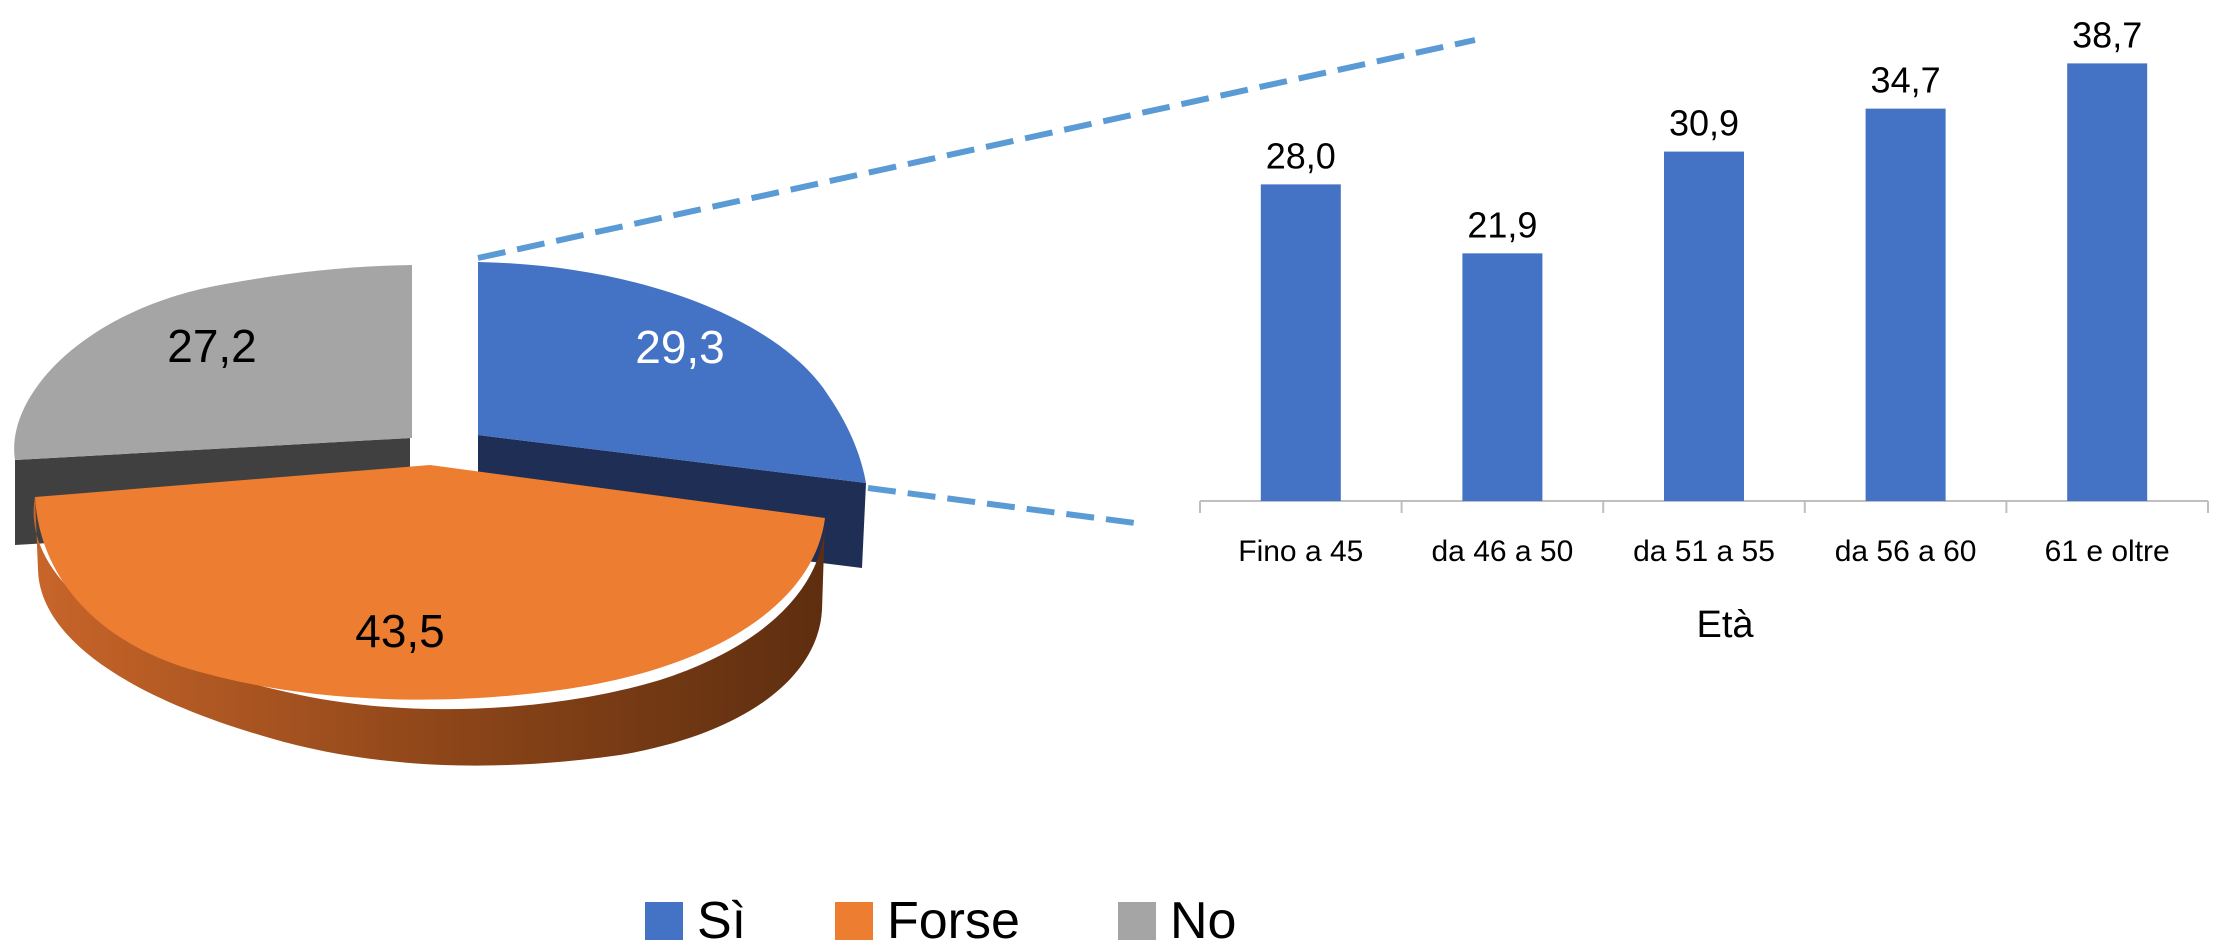  What do you see at coordinates (976, 149) in the screenshot?
I see `connector-line-top` at bounding box center [976, 149].